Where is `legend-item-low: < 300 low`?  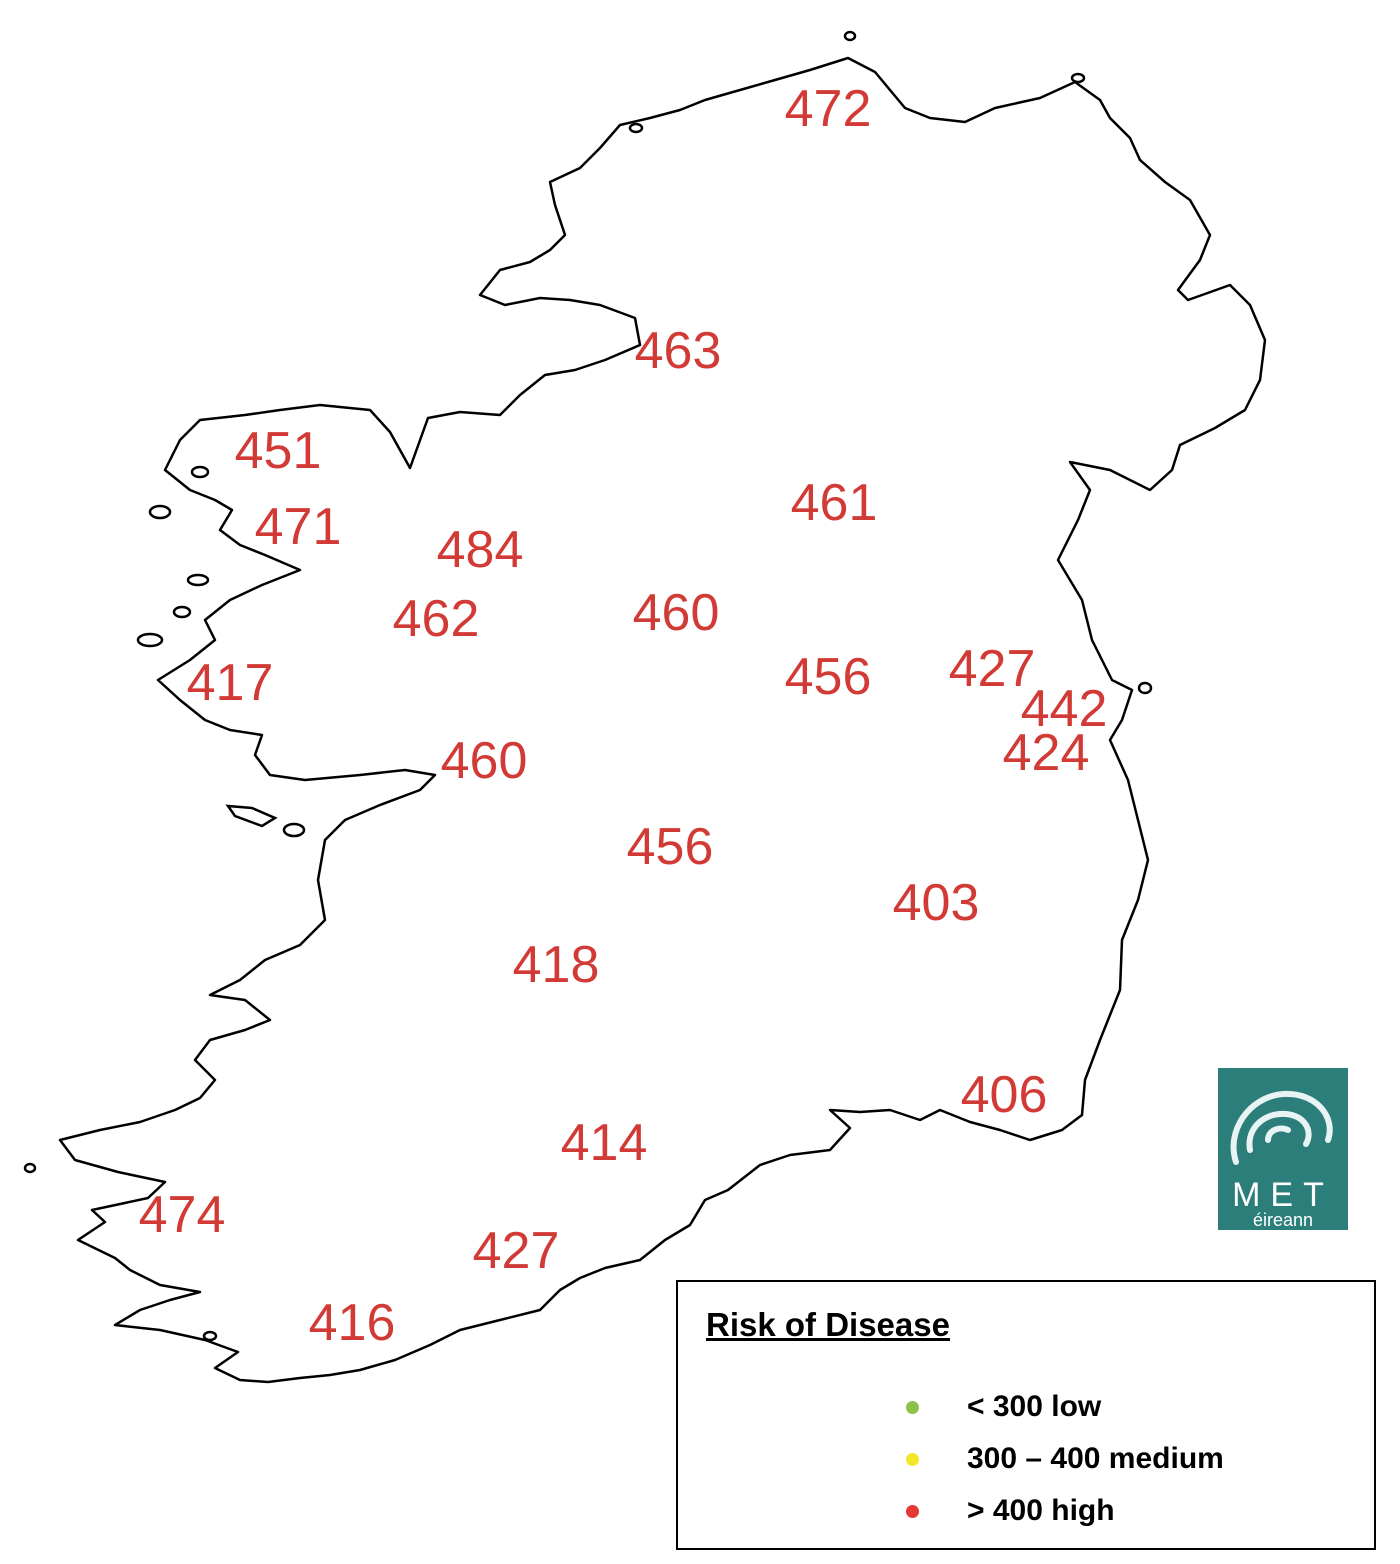
legend-item-low: < 300 low is located at coordinates (1003, 1407).